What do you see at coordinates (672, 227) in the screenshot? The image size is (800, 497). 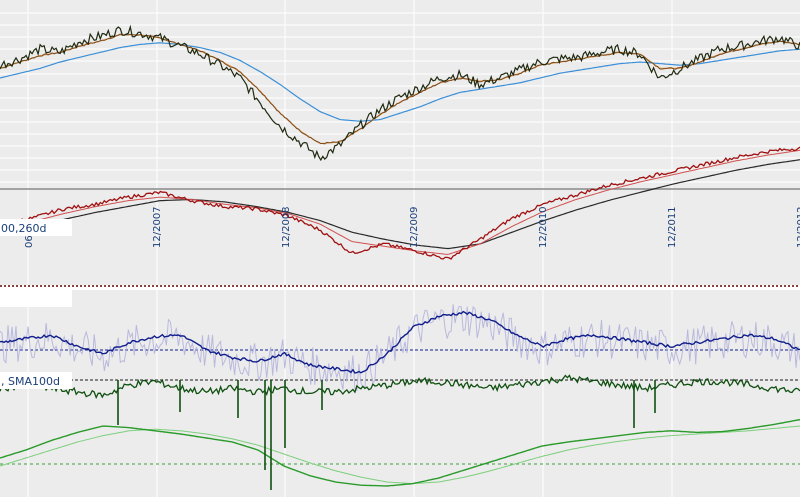 I see `x-tick-label: 12/2011` at bounding box center [672, 227].